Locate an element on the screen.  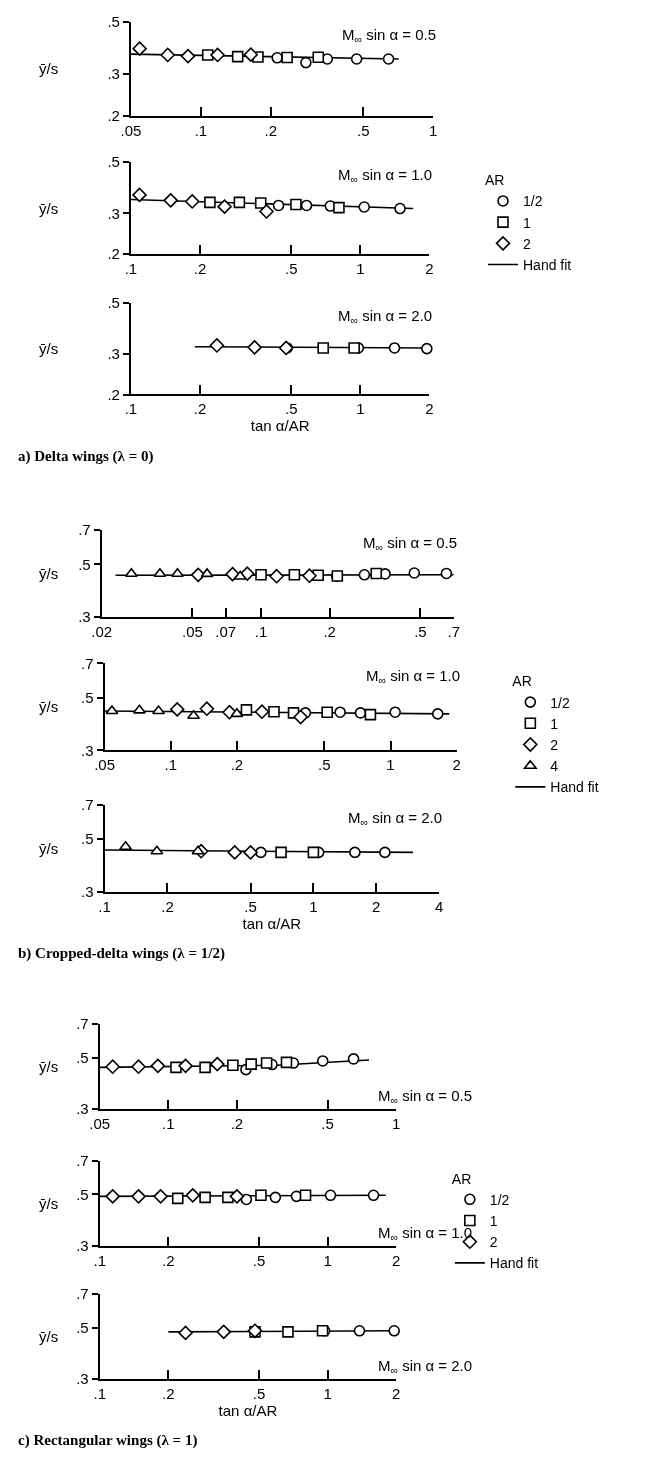
text: c) Rectangular wings (λ = 1) is located at coordinates (108, 1440).